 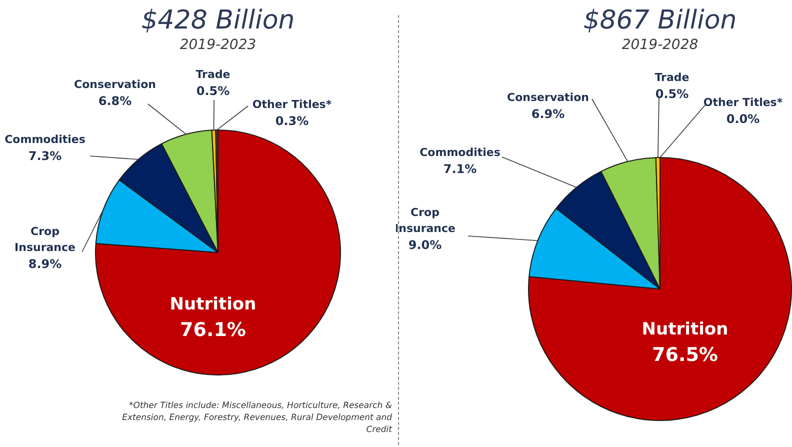 I want to click on data-label: 6.8%, so click(x=115, y=101).